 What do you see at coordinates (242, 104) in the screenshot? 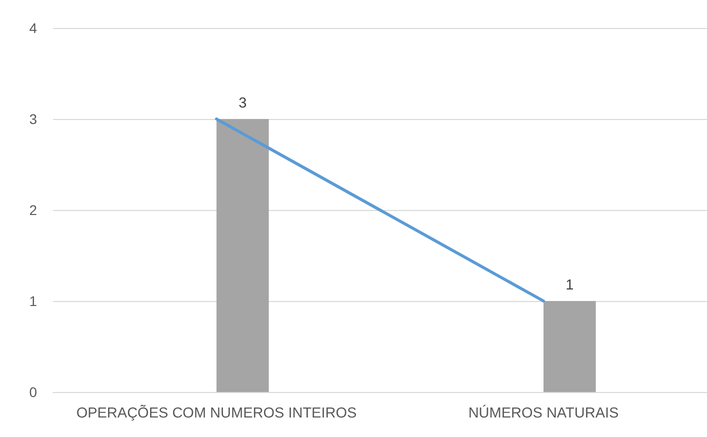
I see `data-label: 3` at bounding box center [242, 104].